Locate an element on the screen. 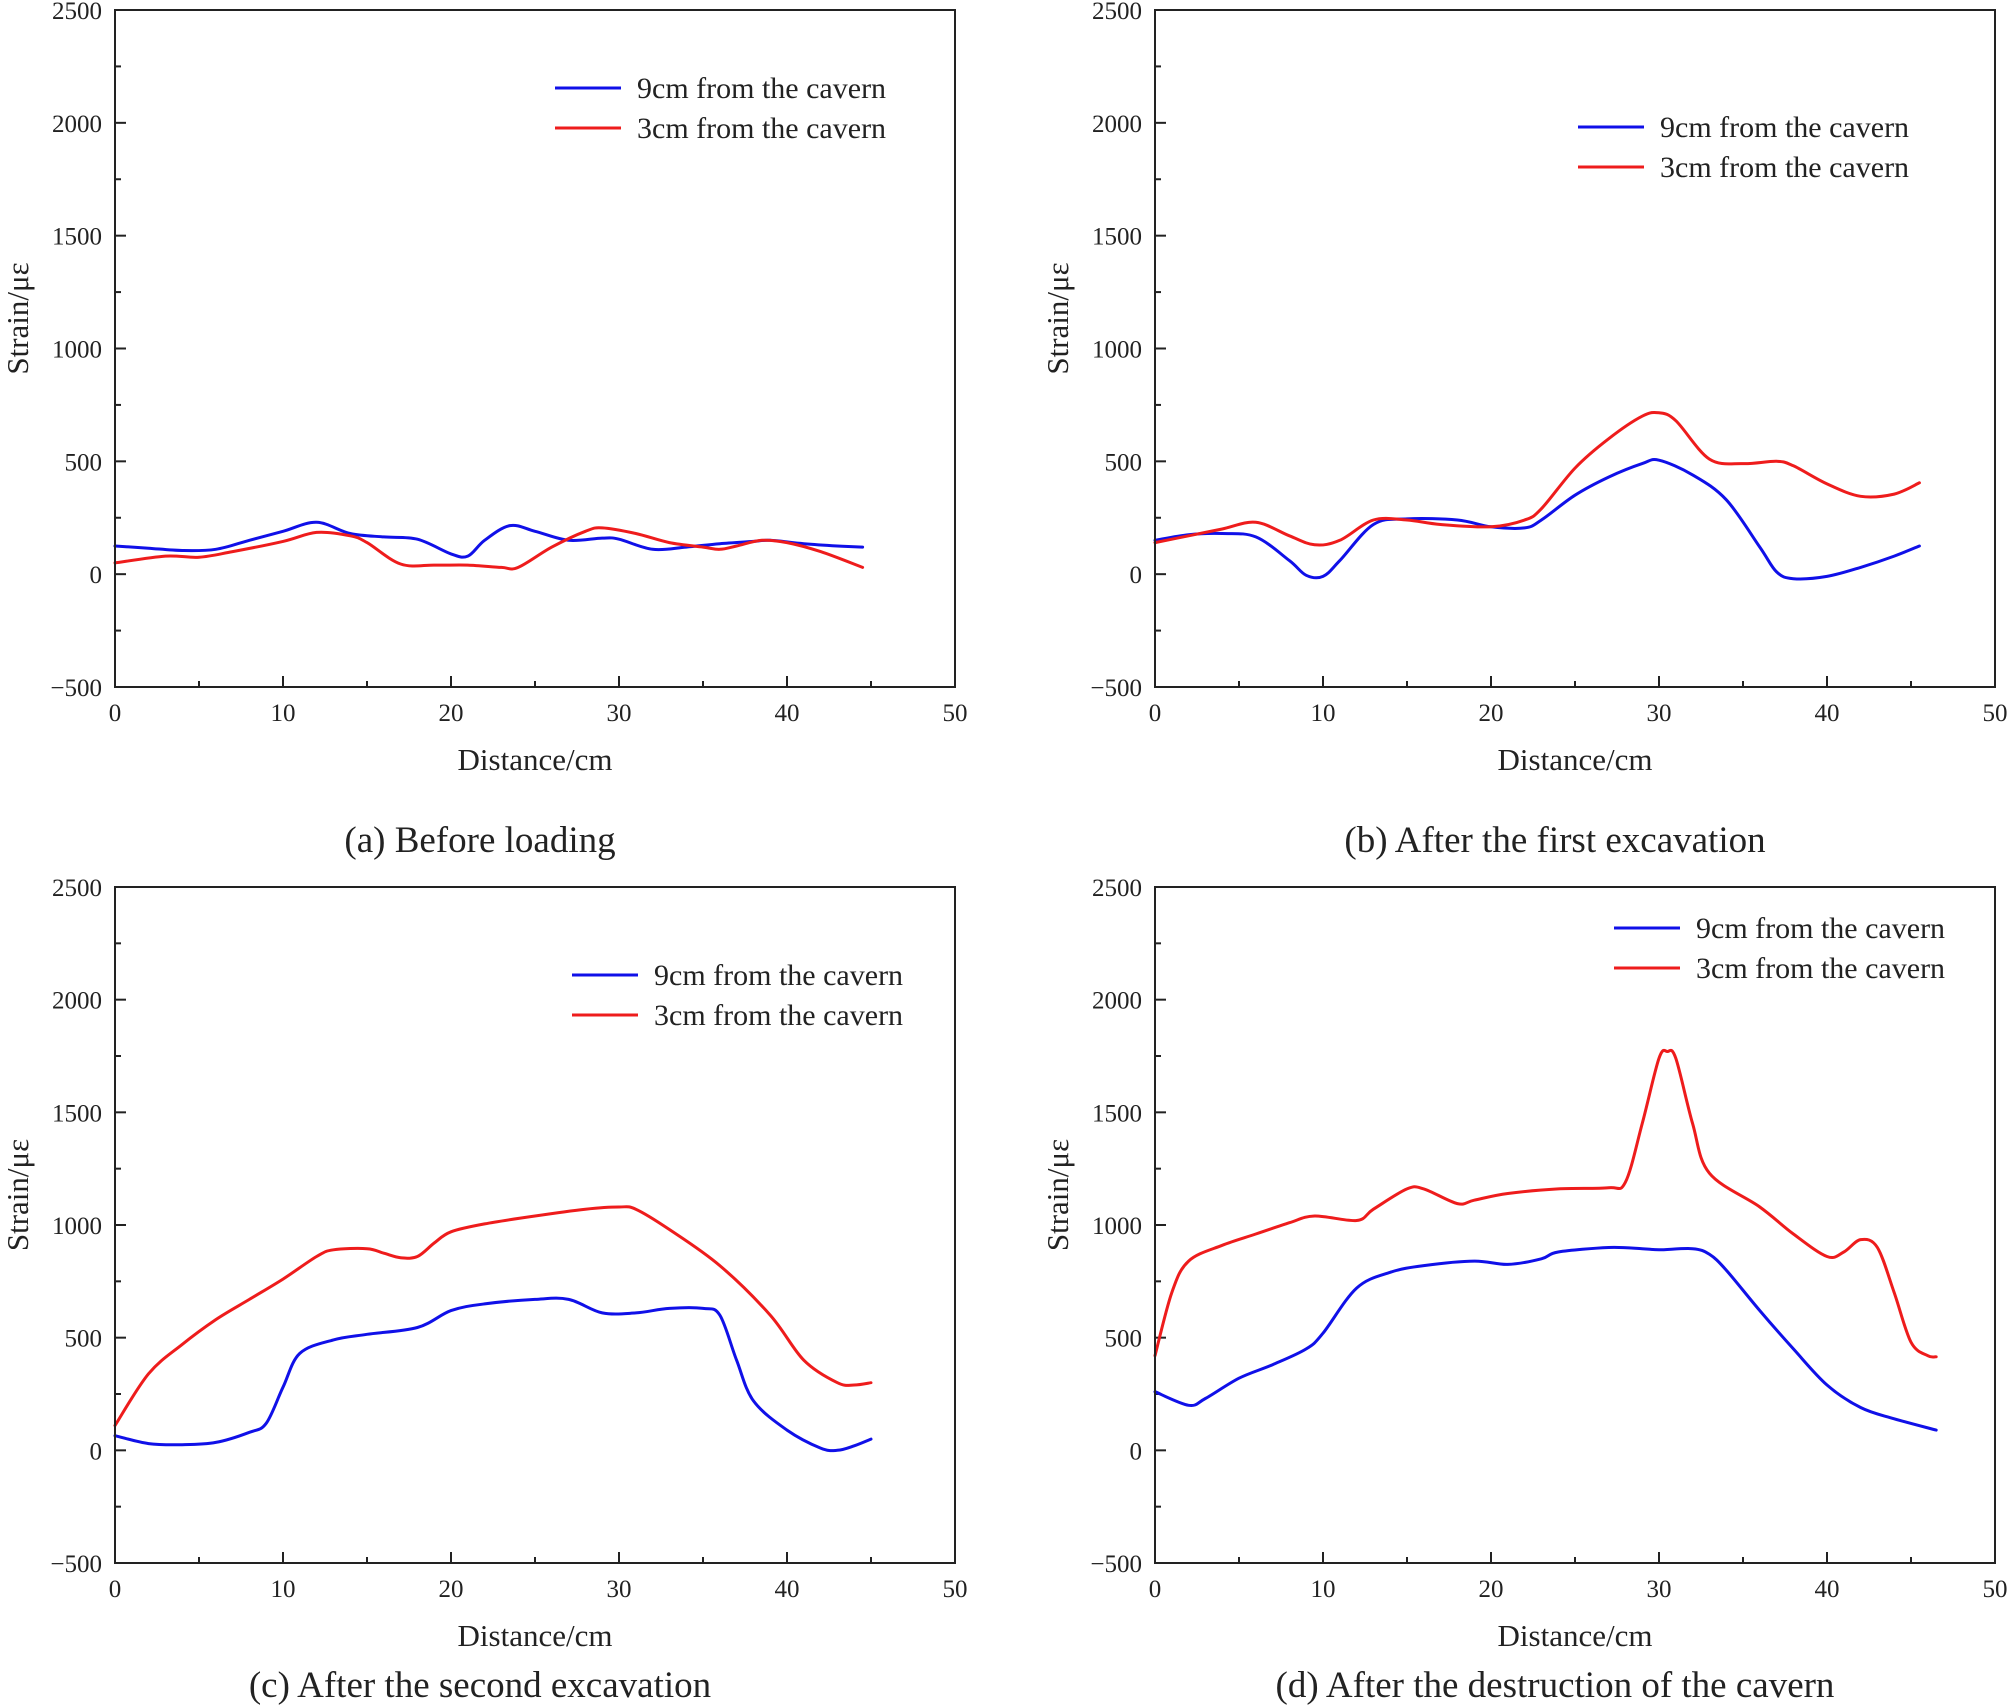  panel-caption: (a) Before loading is located at coordinates (479, 840).